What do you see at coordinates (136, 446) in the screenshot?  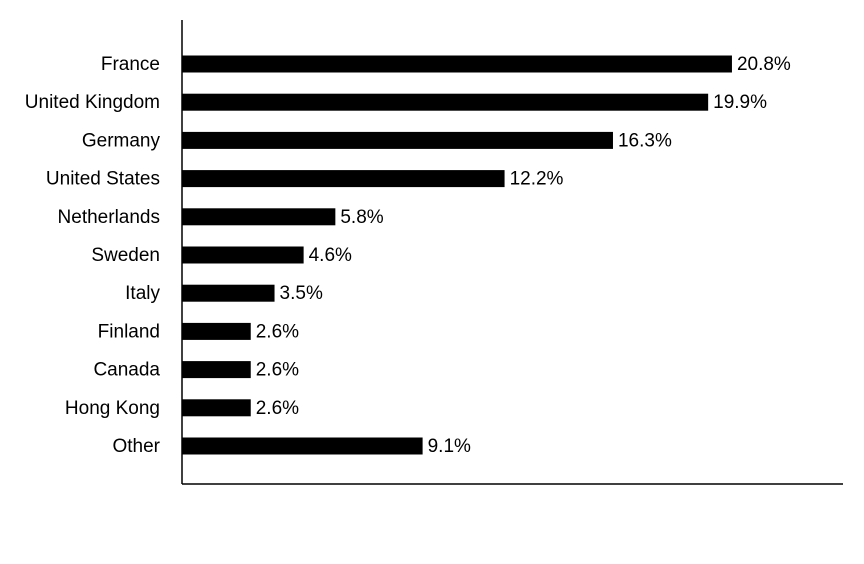 I see `category-label: Other` at bounding box center [136, 446].